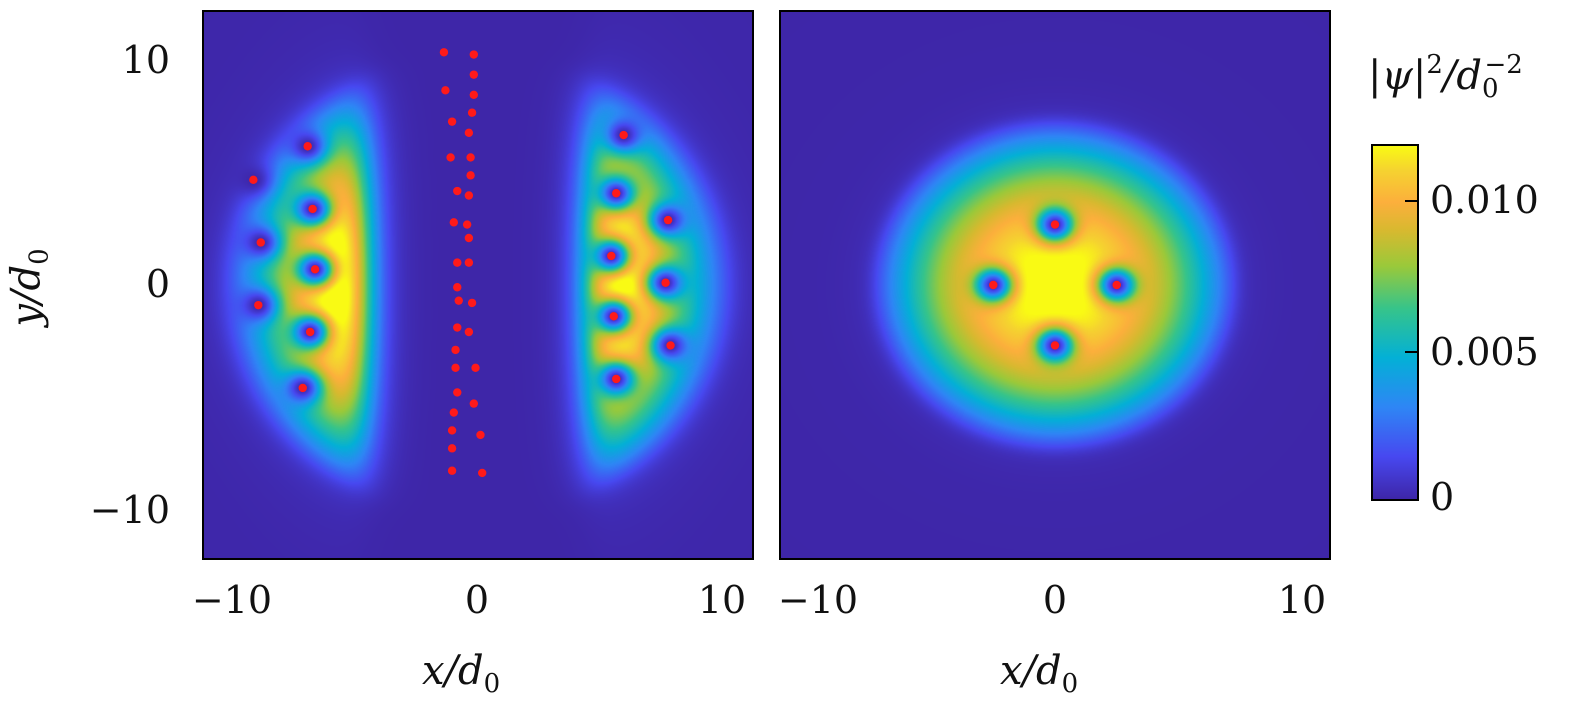  What do you see at coordinates (1484, 352) in the screenshot?
I see `colorbar-tick-label: 0.005` at bounding box center [1484, 352].